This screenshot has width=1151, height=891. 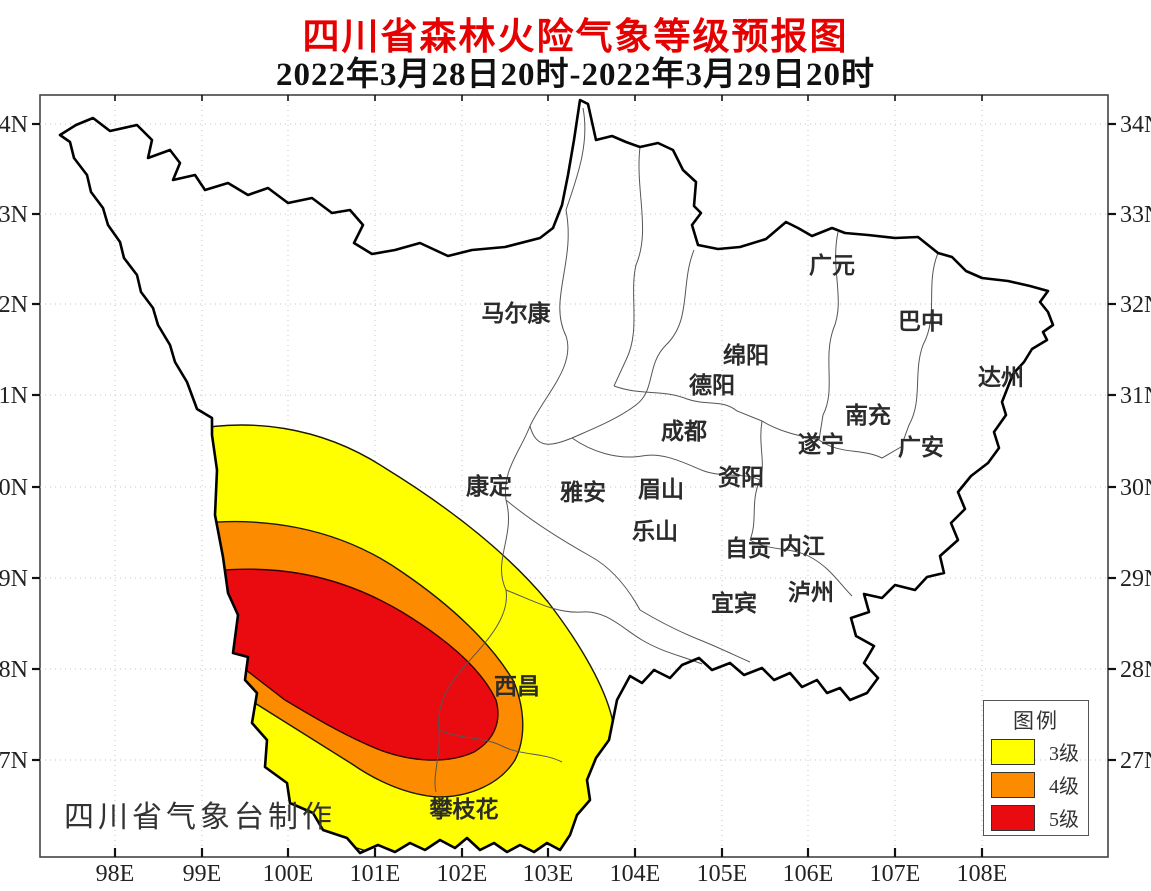 I want to click on producer-credit: 四川省气象台制作, so click(x=200, y=817).